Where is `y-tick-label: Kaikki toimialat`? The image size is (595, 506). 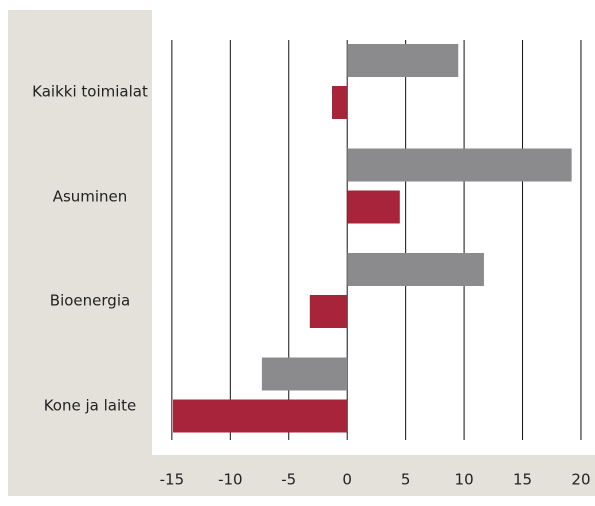 y-tick-label: Kaikki toimialat is located at coordinates (90, 91).